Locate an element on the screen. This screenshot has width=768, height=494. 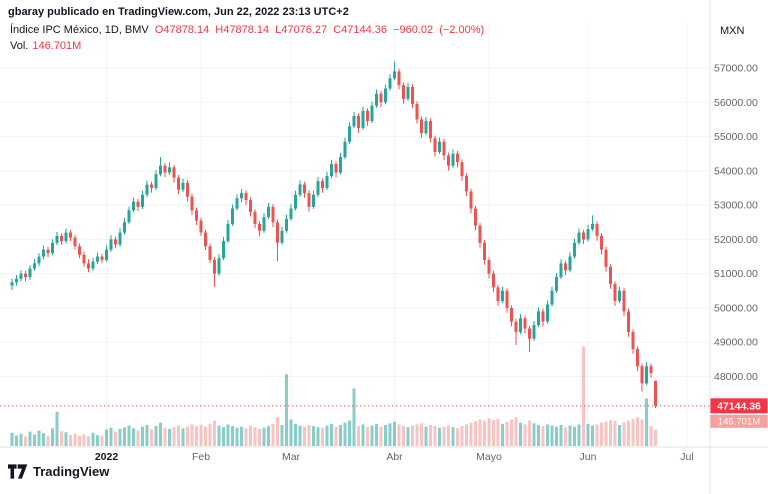
tradingview-logo: TradingView is located at coordinates (58, 471).